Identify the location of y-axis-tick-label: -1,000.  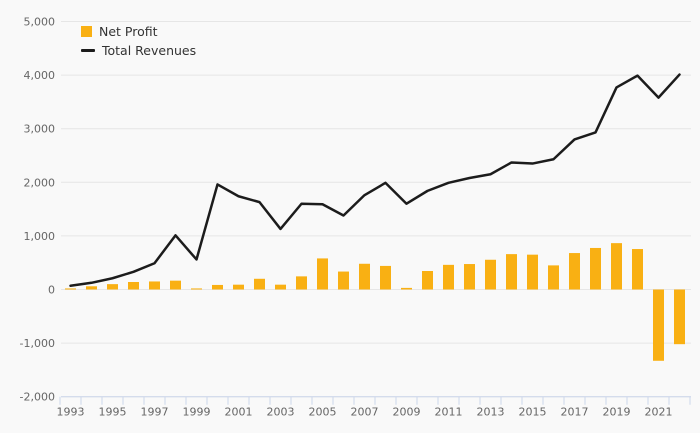
(37, 343).